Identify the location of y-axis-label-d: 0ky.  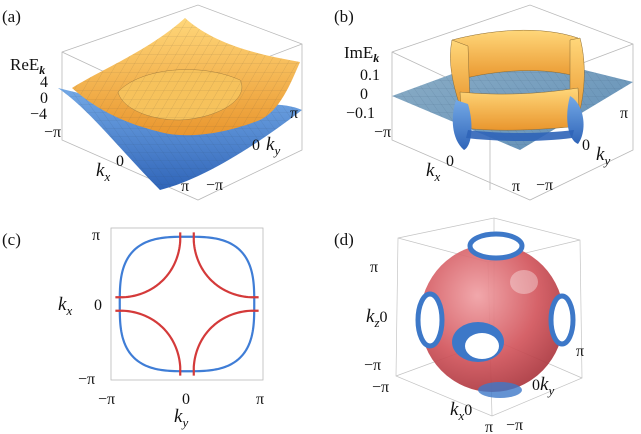
(543, 386).